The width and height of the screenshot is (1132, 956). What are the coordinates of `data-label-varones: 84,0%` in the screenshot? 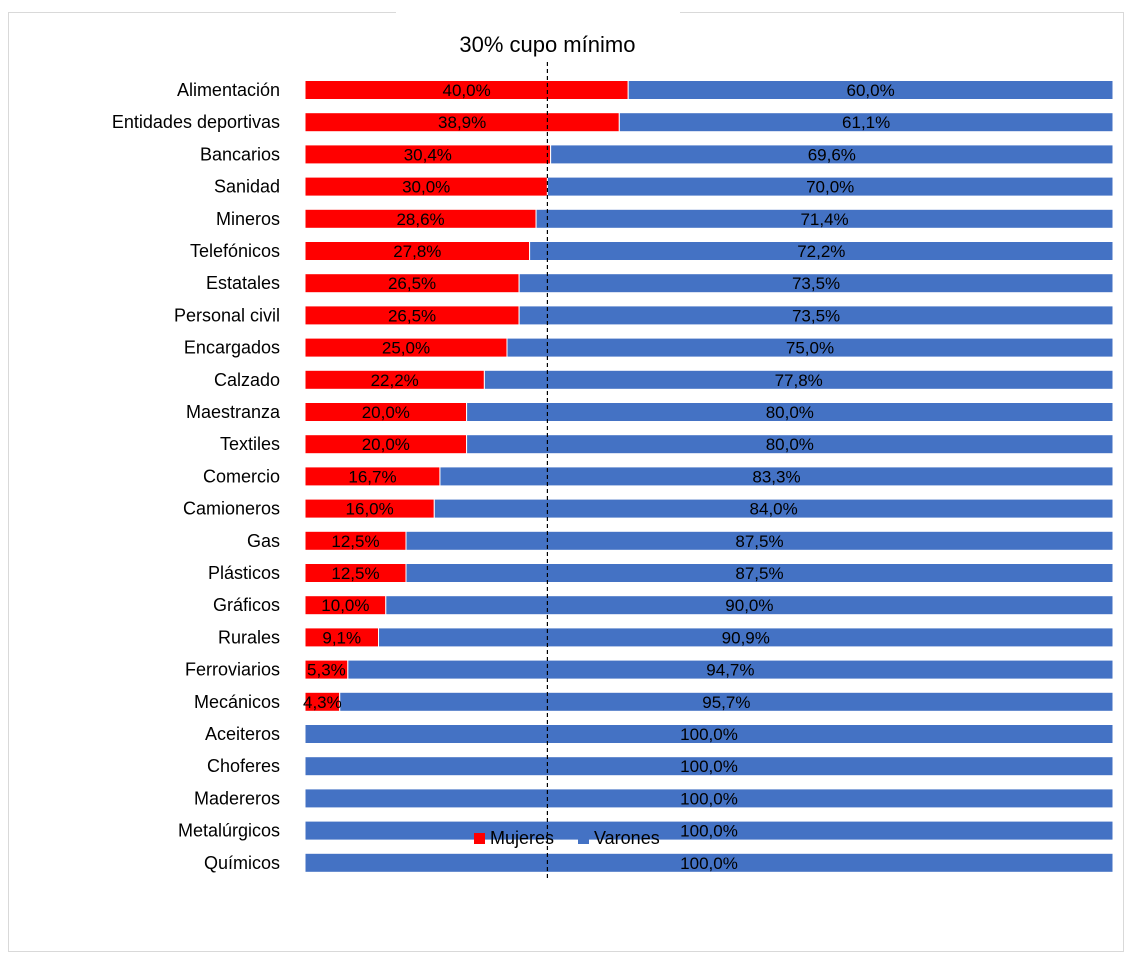 It's located at (774, 509).